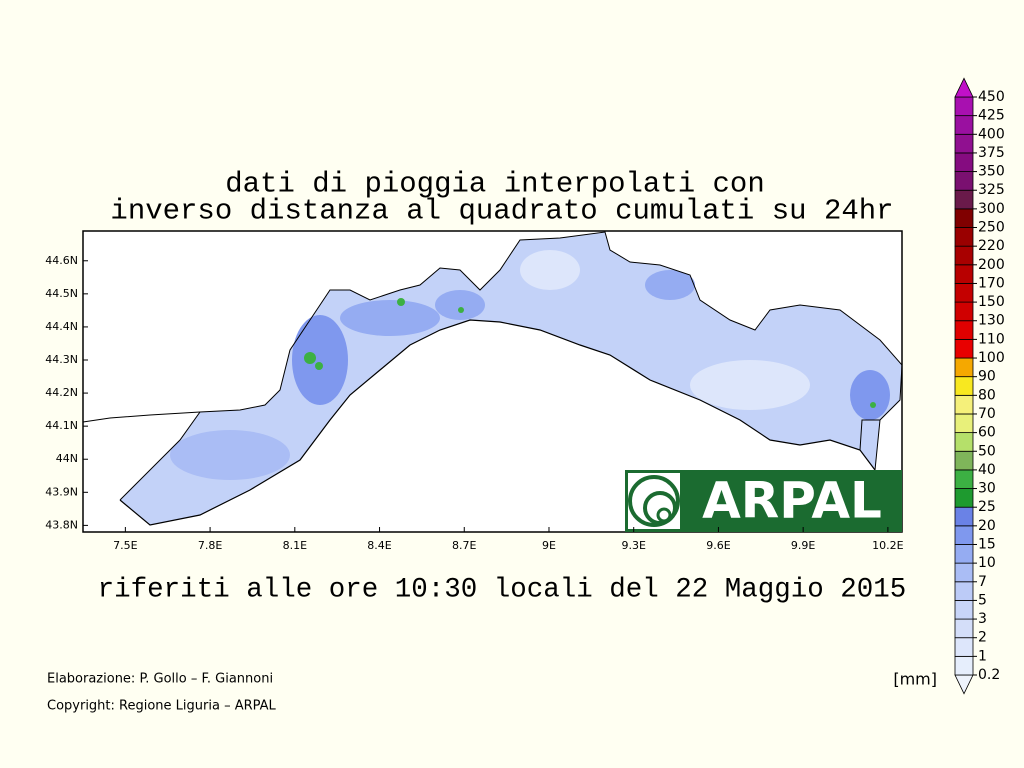  I want to click on colorbar-label: 170, so click(991, 283).